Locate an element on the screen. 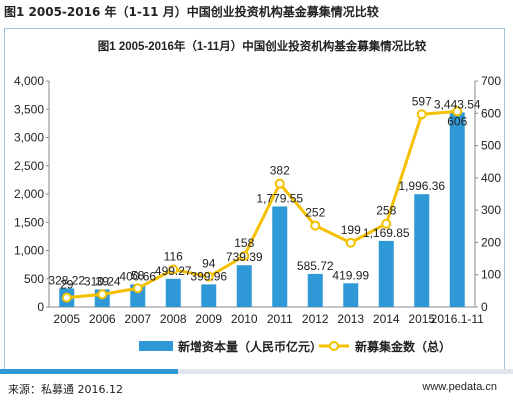 The image size is (513, 408). bar-data-label: 499.27 is located at coordinates (173, 271).